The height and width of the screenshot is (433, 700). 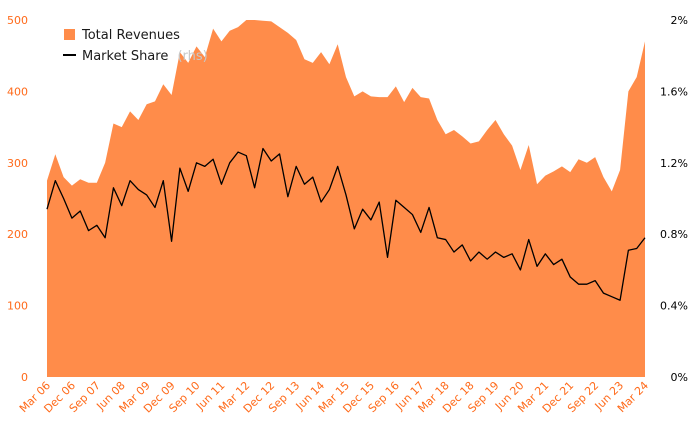 What do you see at coordinates (192, 56) in the screenshot?
I see `legend-label-market-share-suffix: (rhs)` at bounding box center [192, 56].